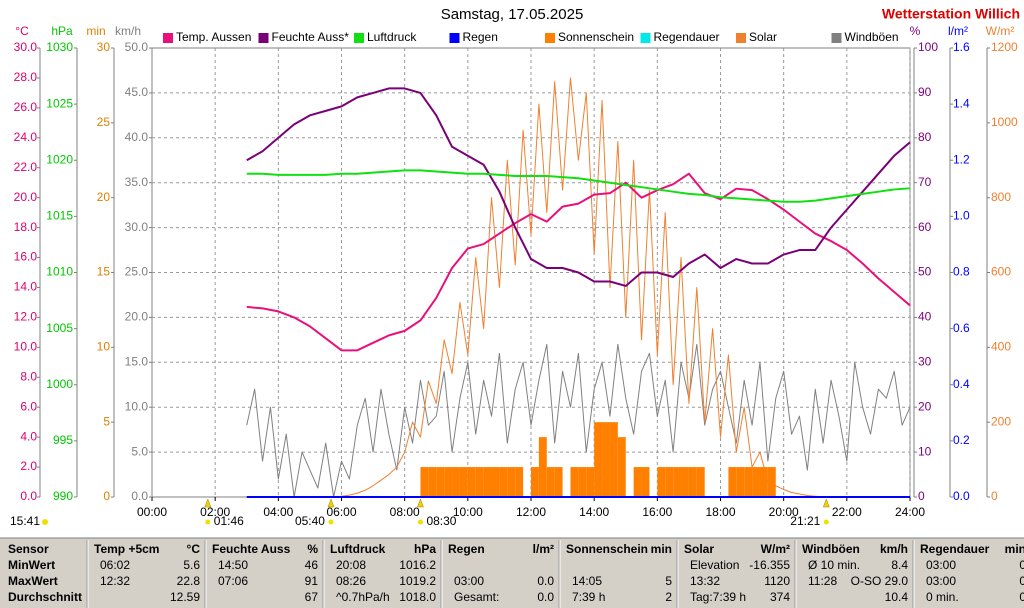 The height and width of the screenshot is (608, 1024). What do you see at coordinates (441, 521) in the screenshot?
I see `marker-label: 08:30` at bounding box center [441, 521].